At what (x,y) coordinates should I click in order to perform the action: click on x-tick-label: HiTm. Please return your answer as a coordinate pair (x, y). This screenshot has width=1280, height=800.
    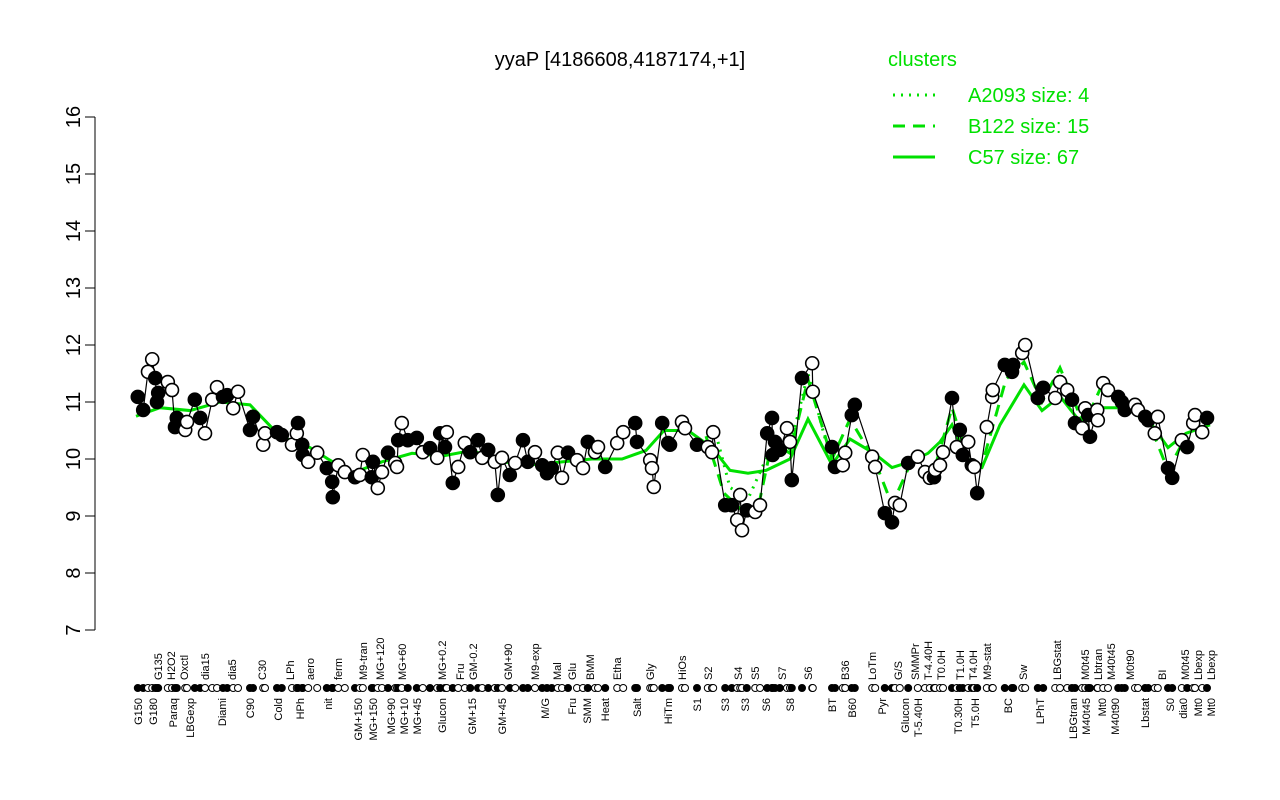
    Looking at the image, I should click on (669, 711).